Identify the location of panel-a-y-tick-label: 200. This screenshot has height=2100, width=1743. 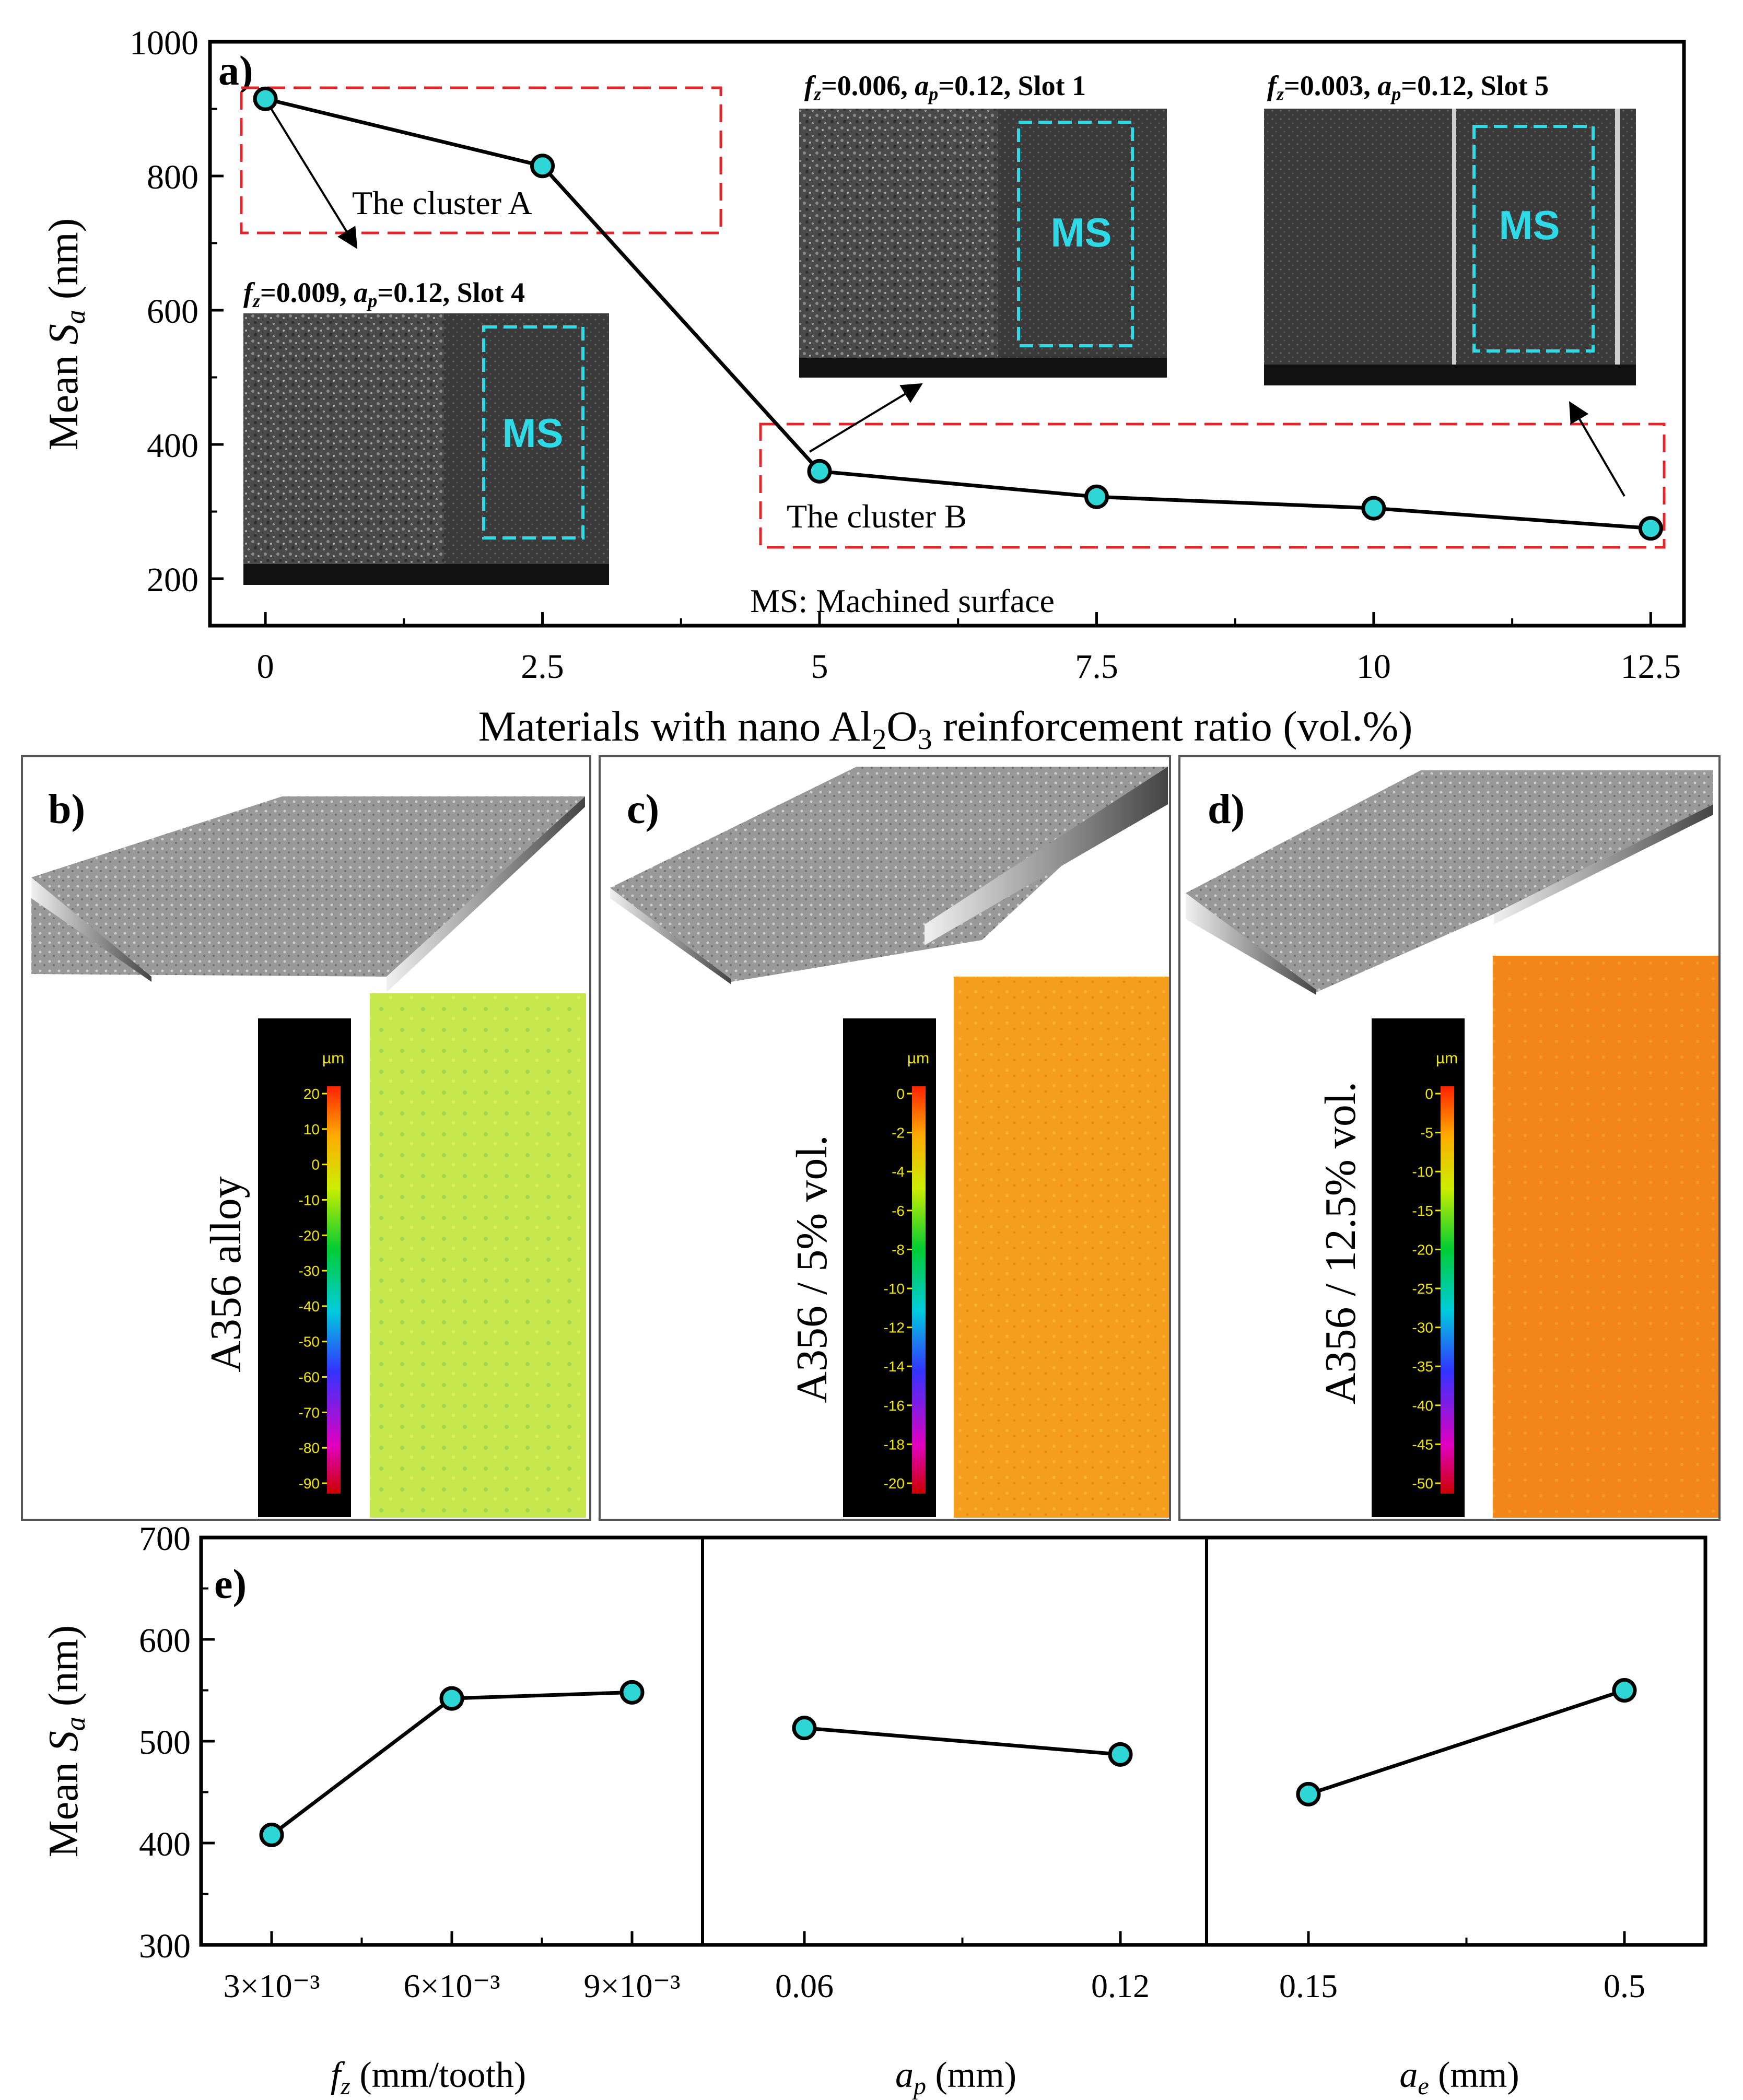
(172, 580).